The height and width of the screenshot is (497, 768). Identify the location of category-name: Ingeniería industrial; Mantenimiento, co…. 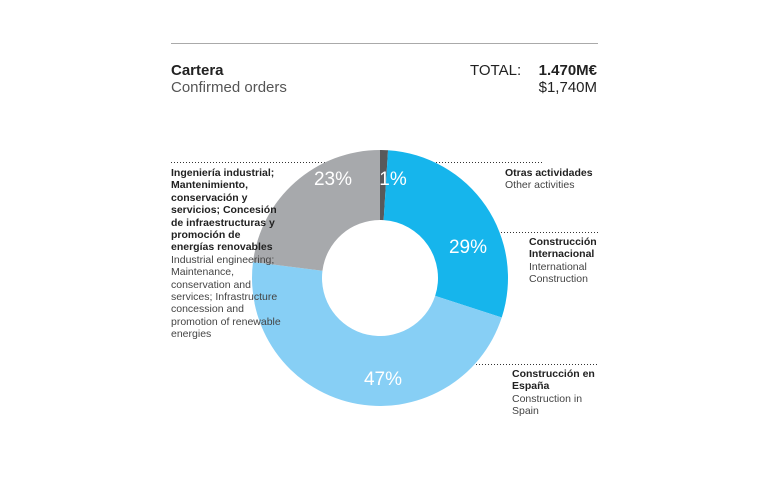
(224, 210).